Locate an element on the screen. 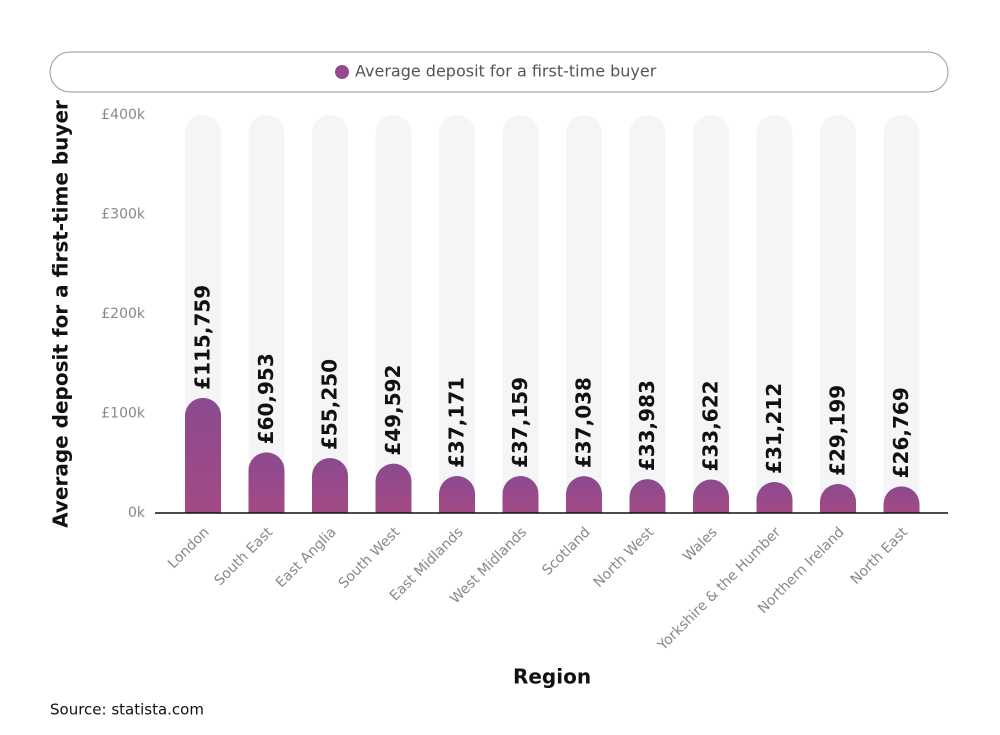  value-label: £26,769 is located at coordinates (901, 432).